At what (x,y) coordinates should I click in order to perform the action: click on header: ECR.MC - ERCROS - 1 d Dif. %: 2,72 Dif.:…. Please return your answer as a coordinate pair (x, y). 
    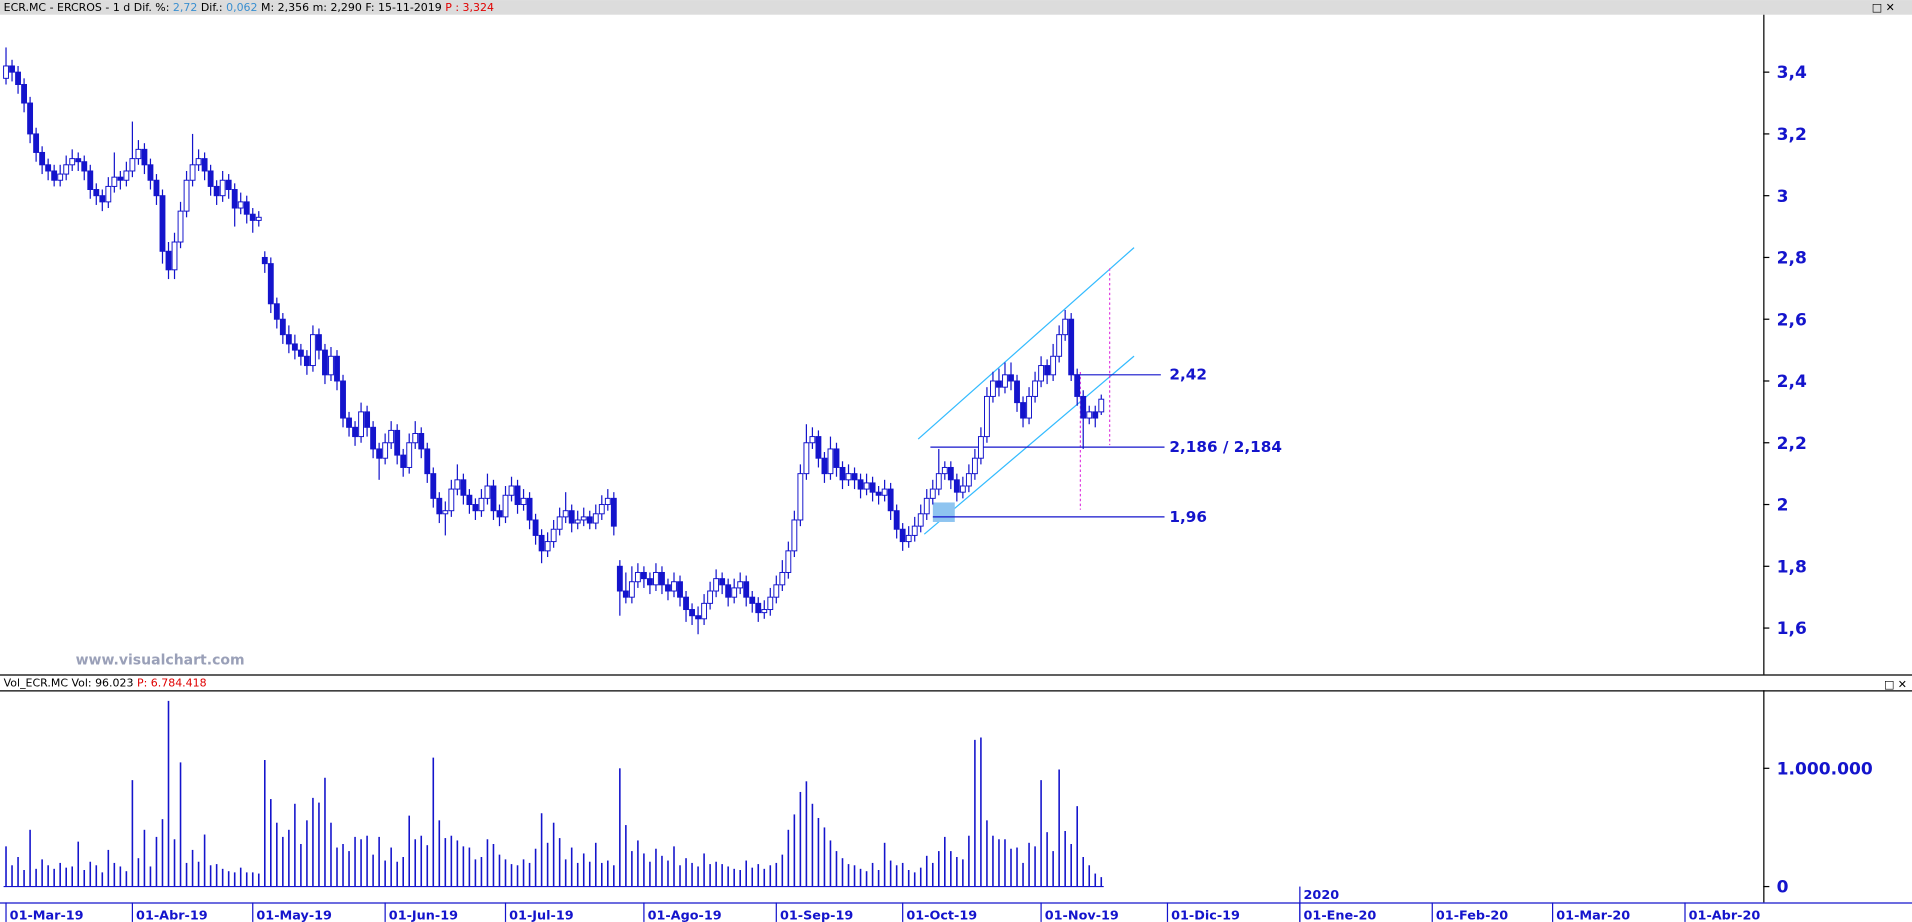
    Looking at the image, I should click on (249, 7).